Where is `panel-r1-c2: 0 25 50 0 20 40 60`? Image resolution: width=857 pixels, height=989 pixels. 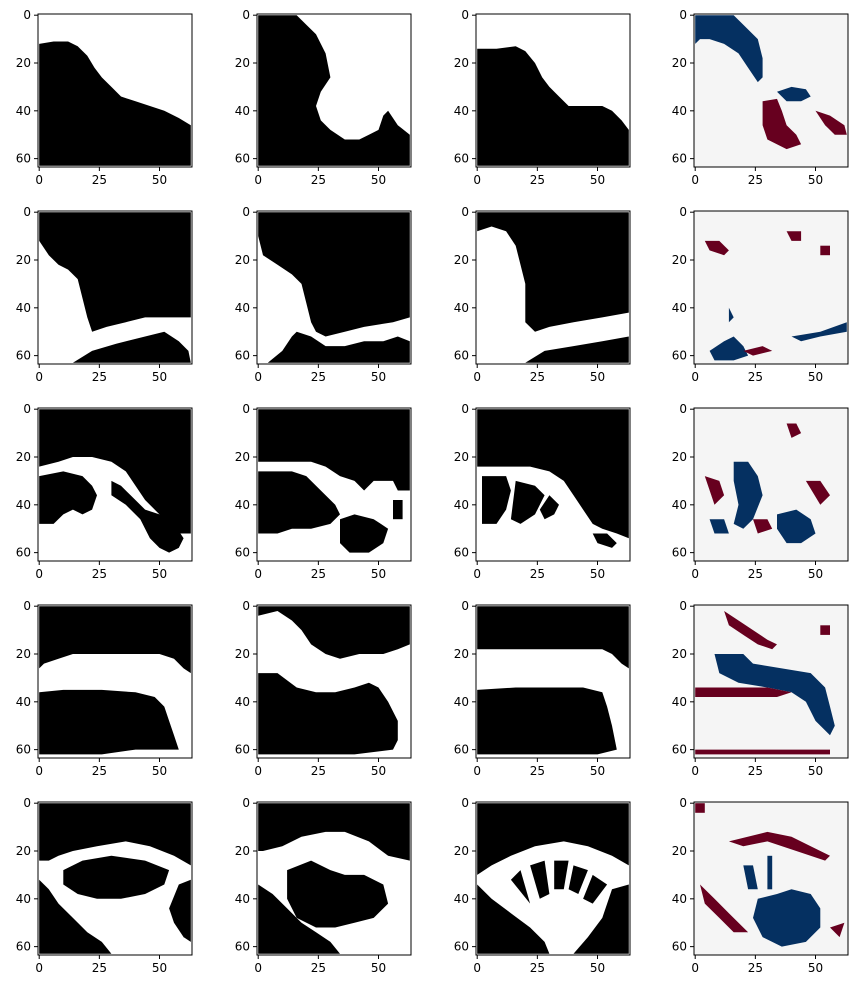 panel-r1-c2: 0 25 50 0 20 40 60 is located at coordinates (323, 97).